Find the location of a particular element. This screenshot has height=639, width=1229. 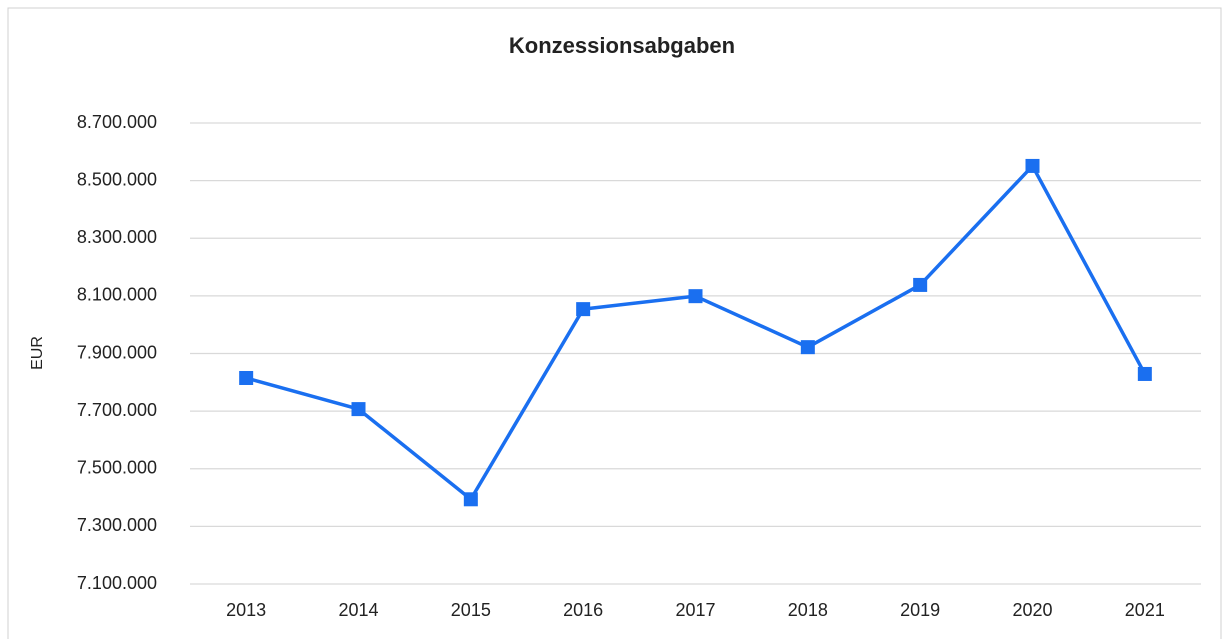

x-tick-label: 2016 is located at coordinates (583, 610).